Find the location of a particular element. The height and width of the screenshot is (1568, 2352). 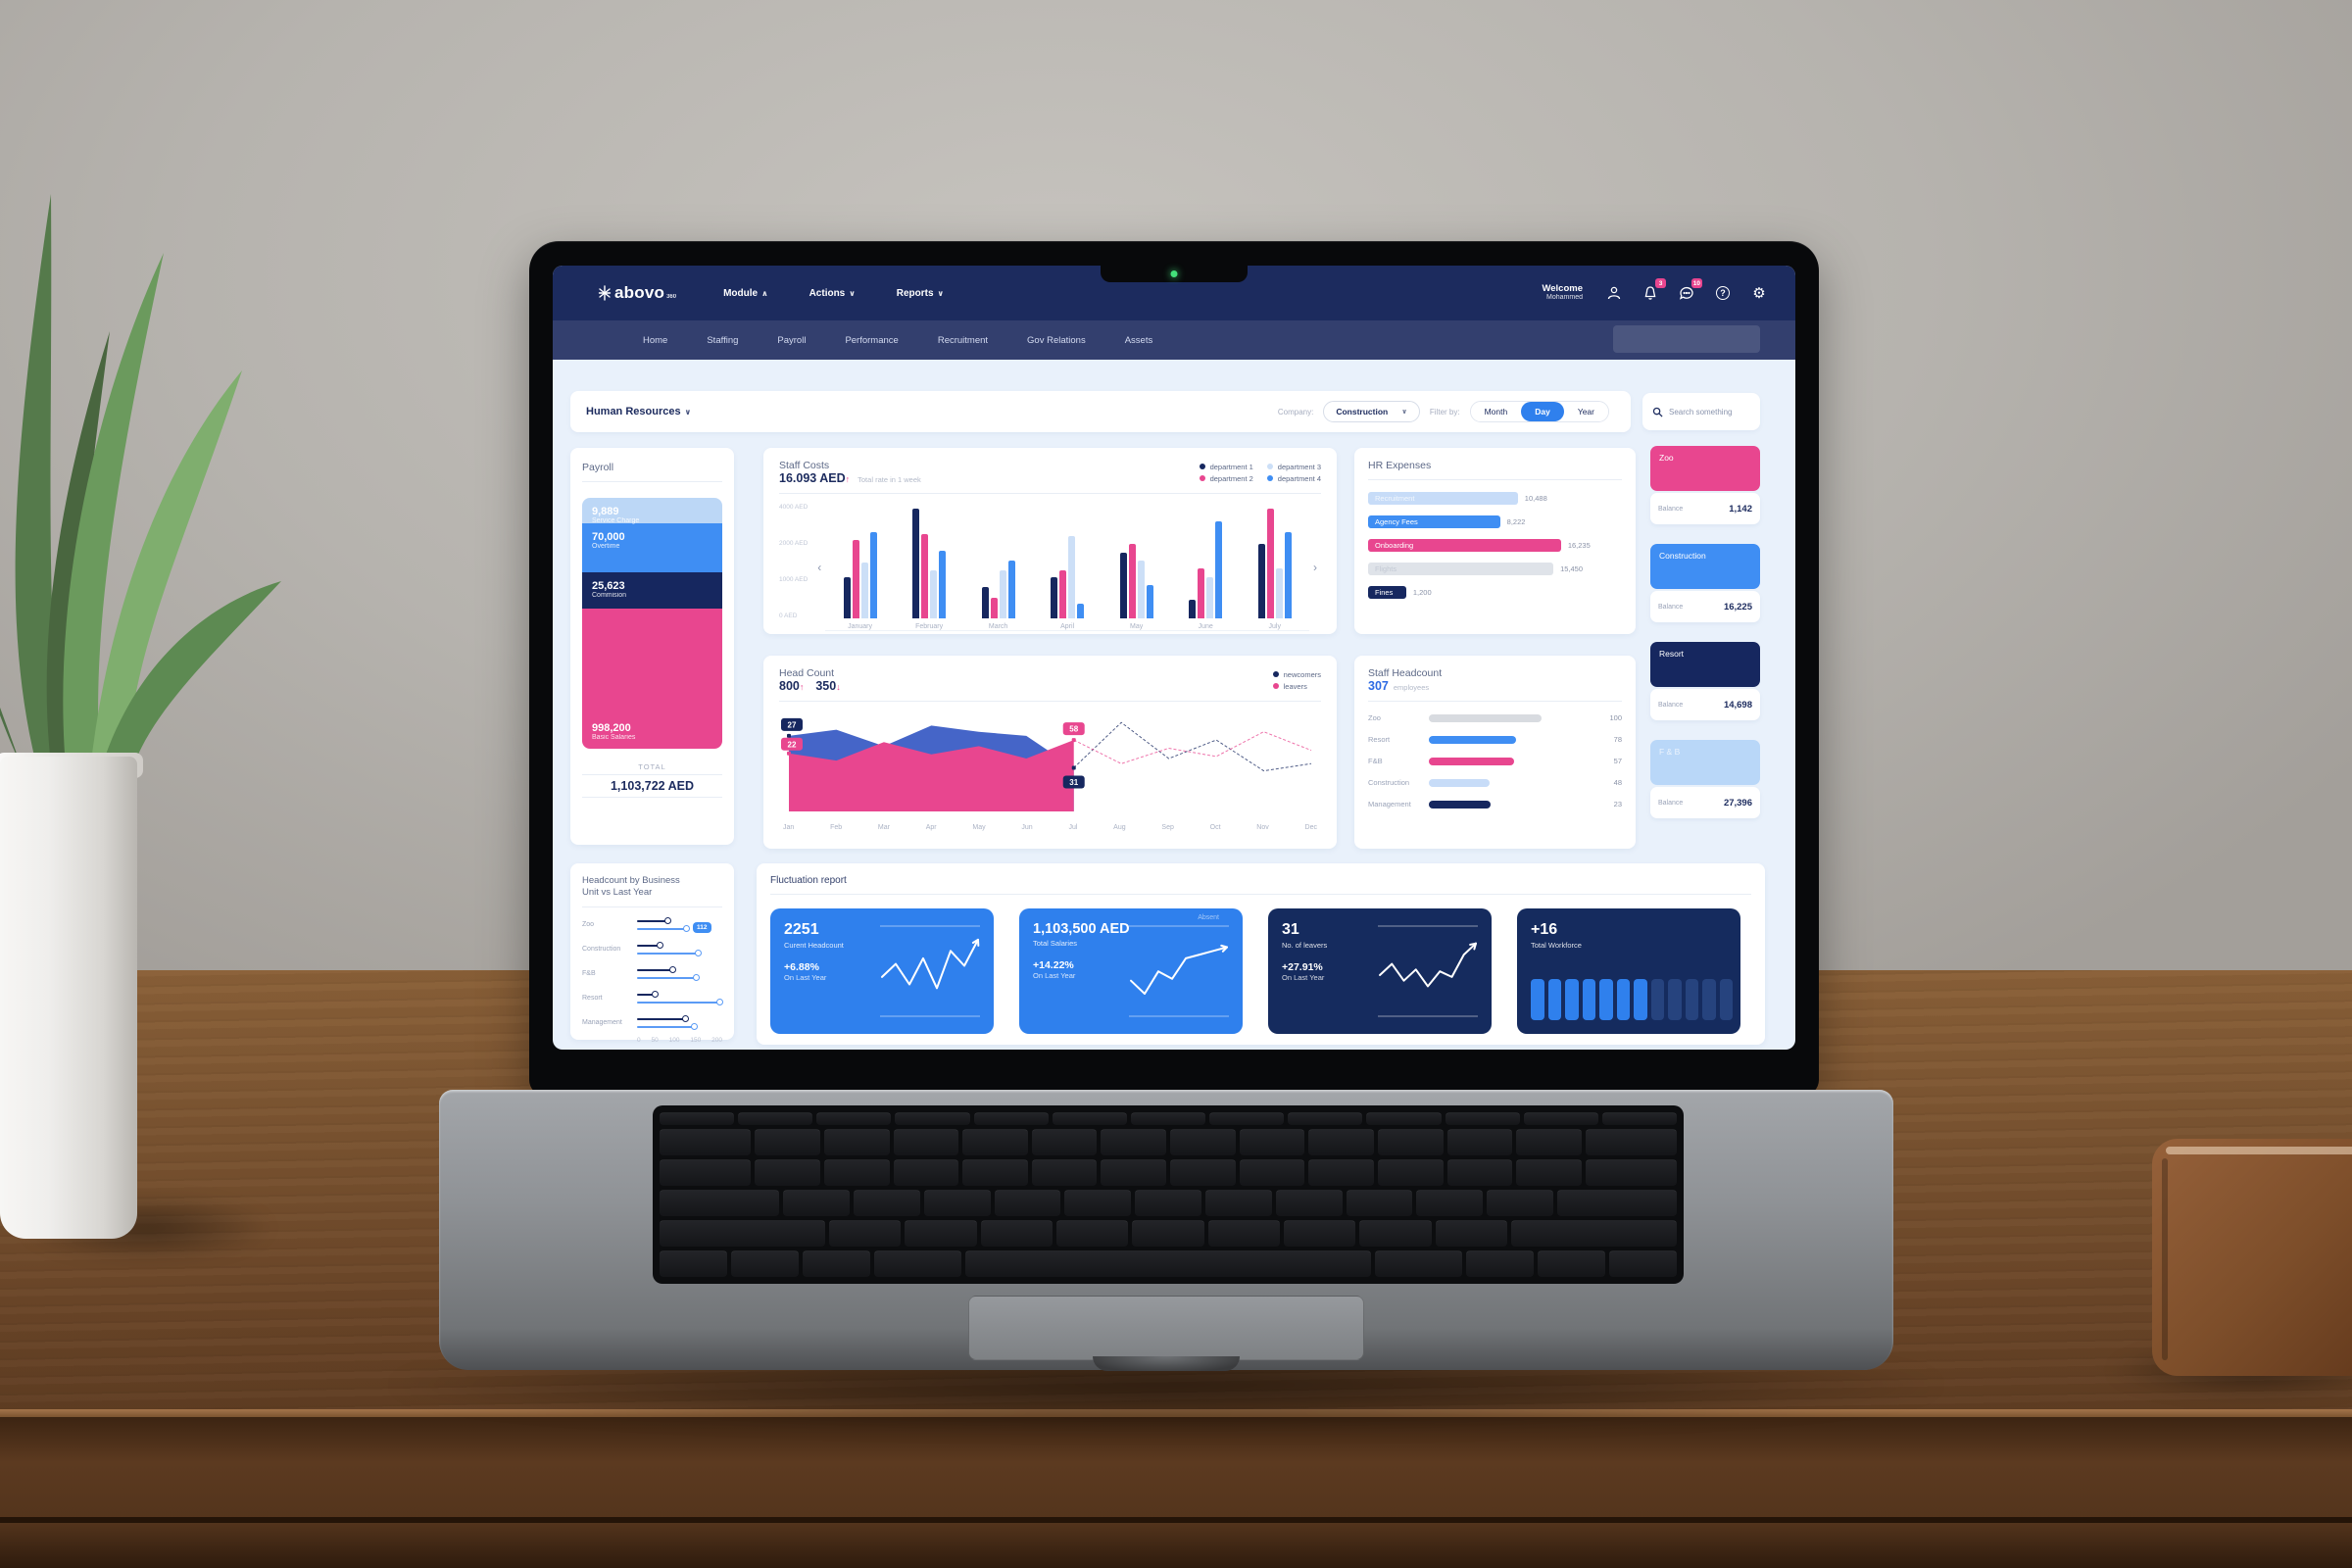

menu-actions: Actions ∨ is located at coordinates (832, 293).